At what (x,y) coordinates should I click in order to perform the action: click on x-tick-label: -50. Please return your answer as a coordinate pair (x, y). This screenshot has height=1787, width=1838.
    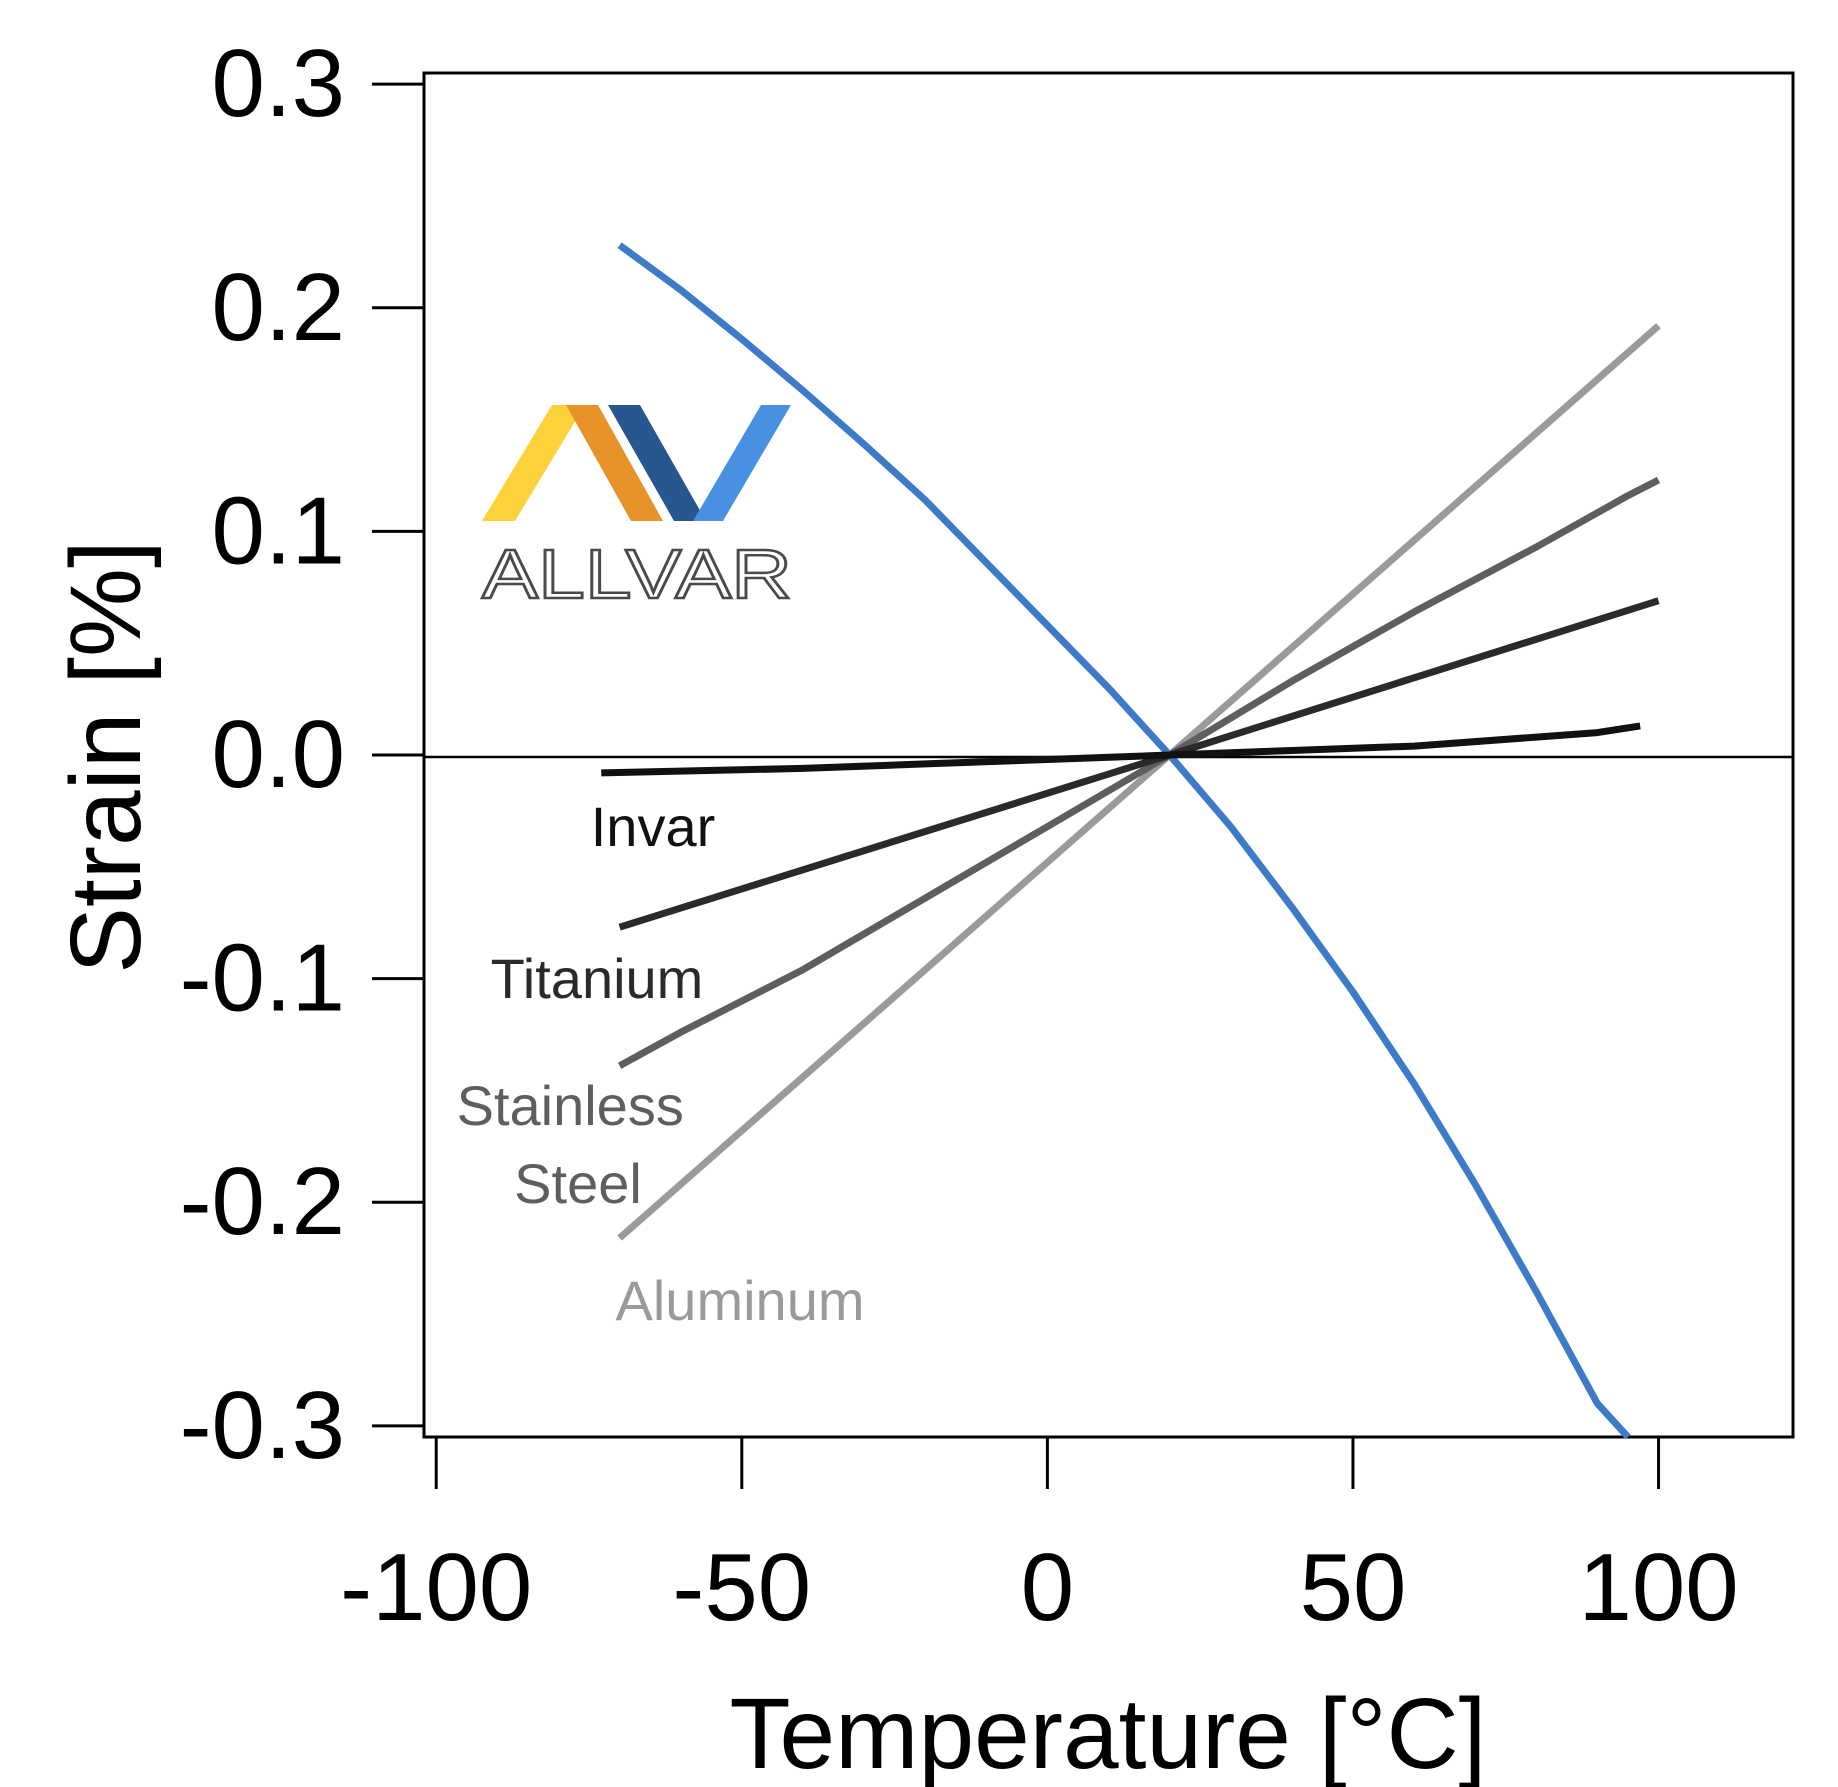
    Looking at the image, I should click on (741, 1587).